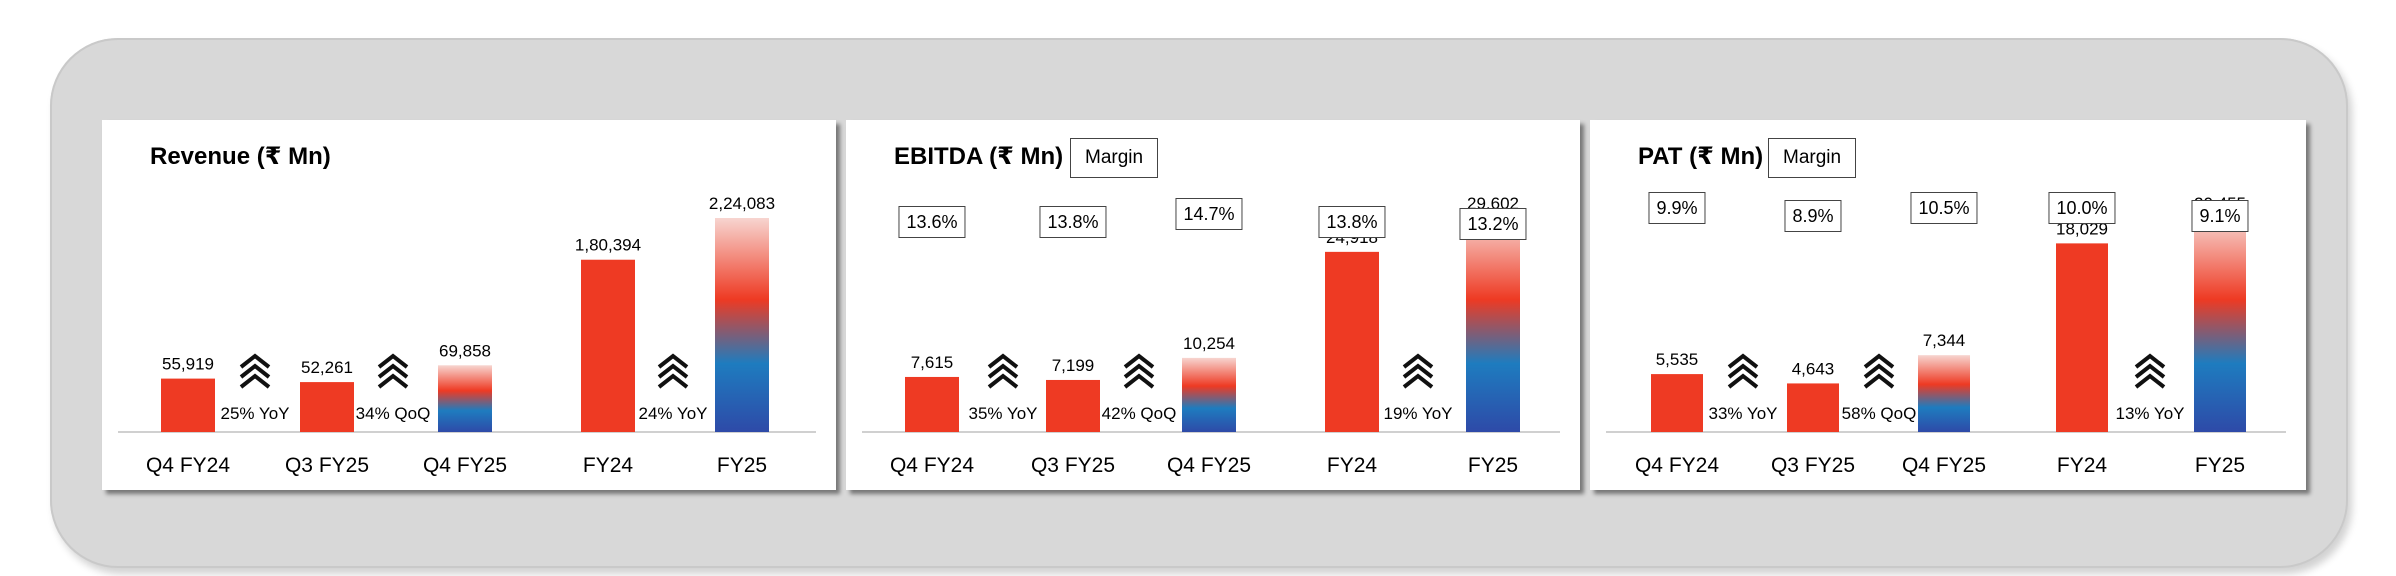 The image size is (2396, 576). Describe the element at coordinates (465, 350) in the screenshot. I see `value-label: 69,858` at that location.